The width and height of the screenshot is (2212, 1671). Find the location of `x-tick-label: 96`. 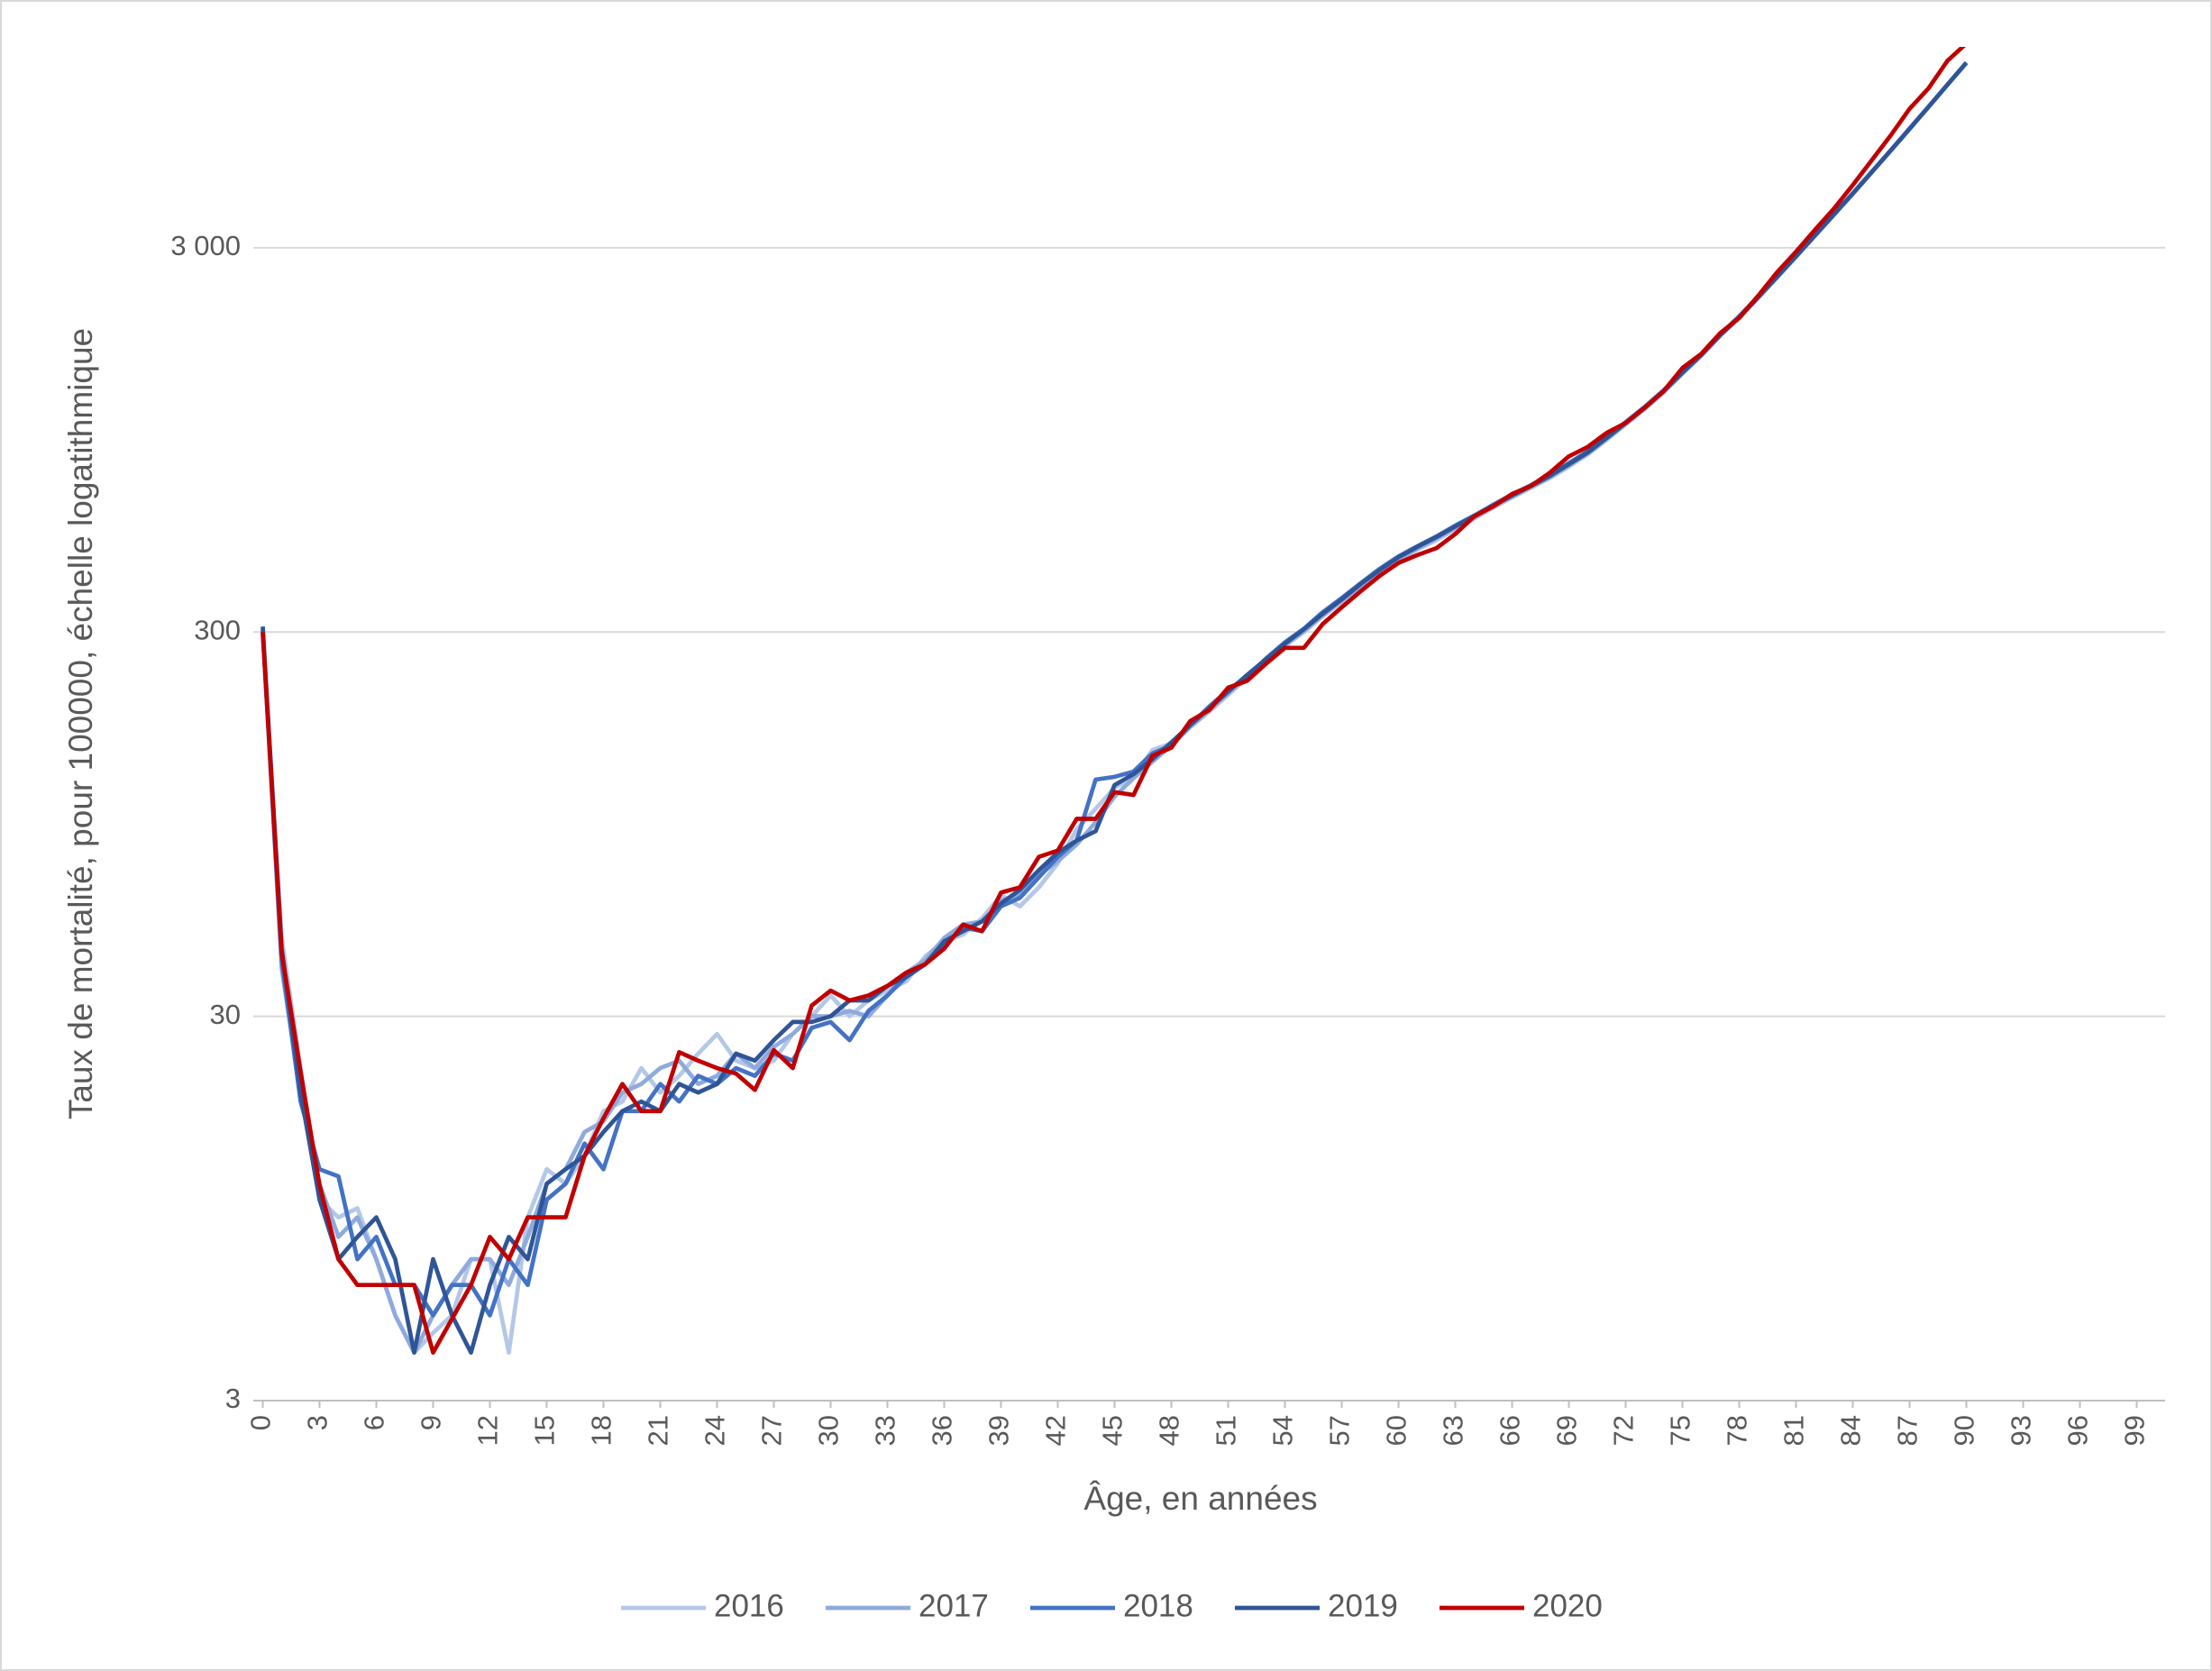

x-tick-label: 96 is located at coordinates (2078, 1430).